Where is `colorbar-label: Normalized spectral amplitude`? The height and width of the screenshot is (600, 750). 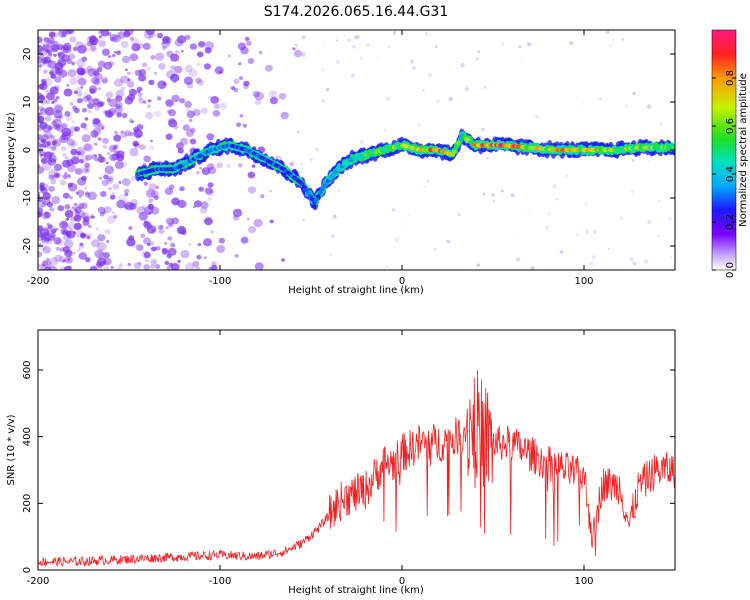 colorbar-label: Normalized spectral amplitude is located at coordinates (743, 150).